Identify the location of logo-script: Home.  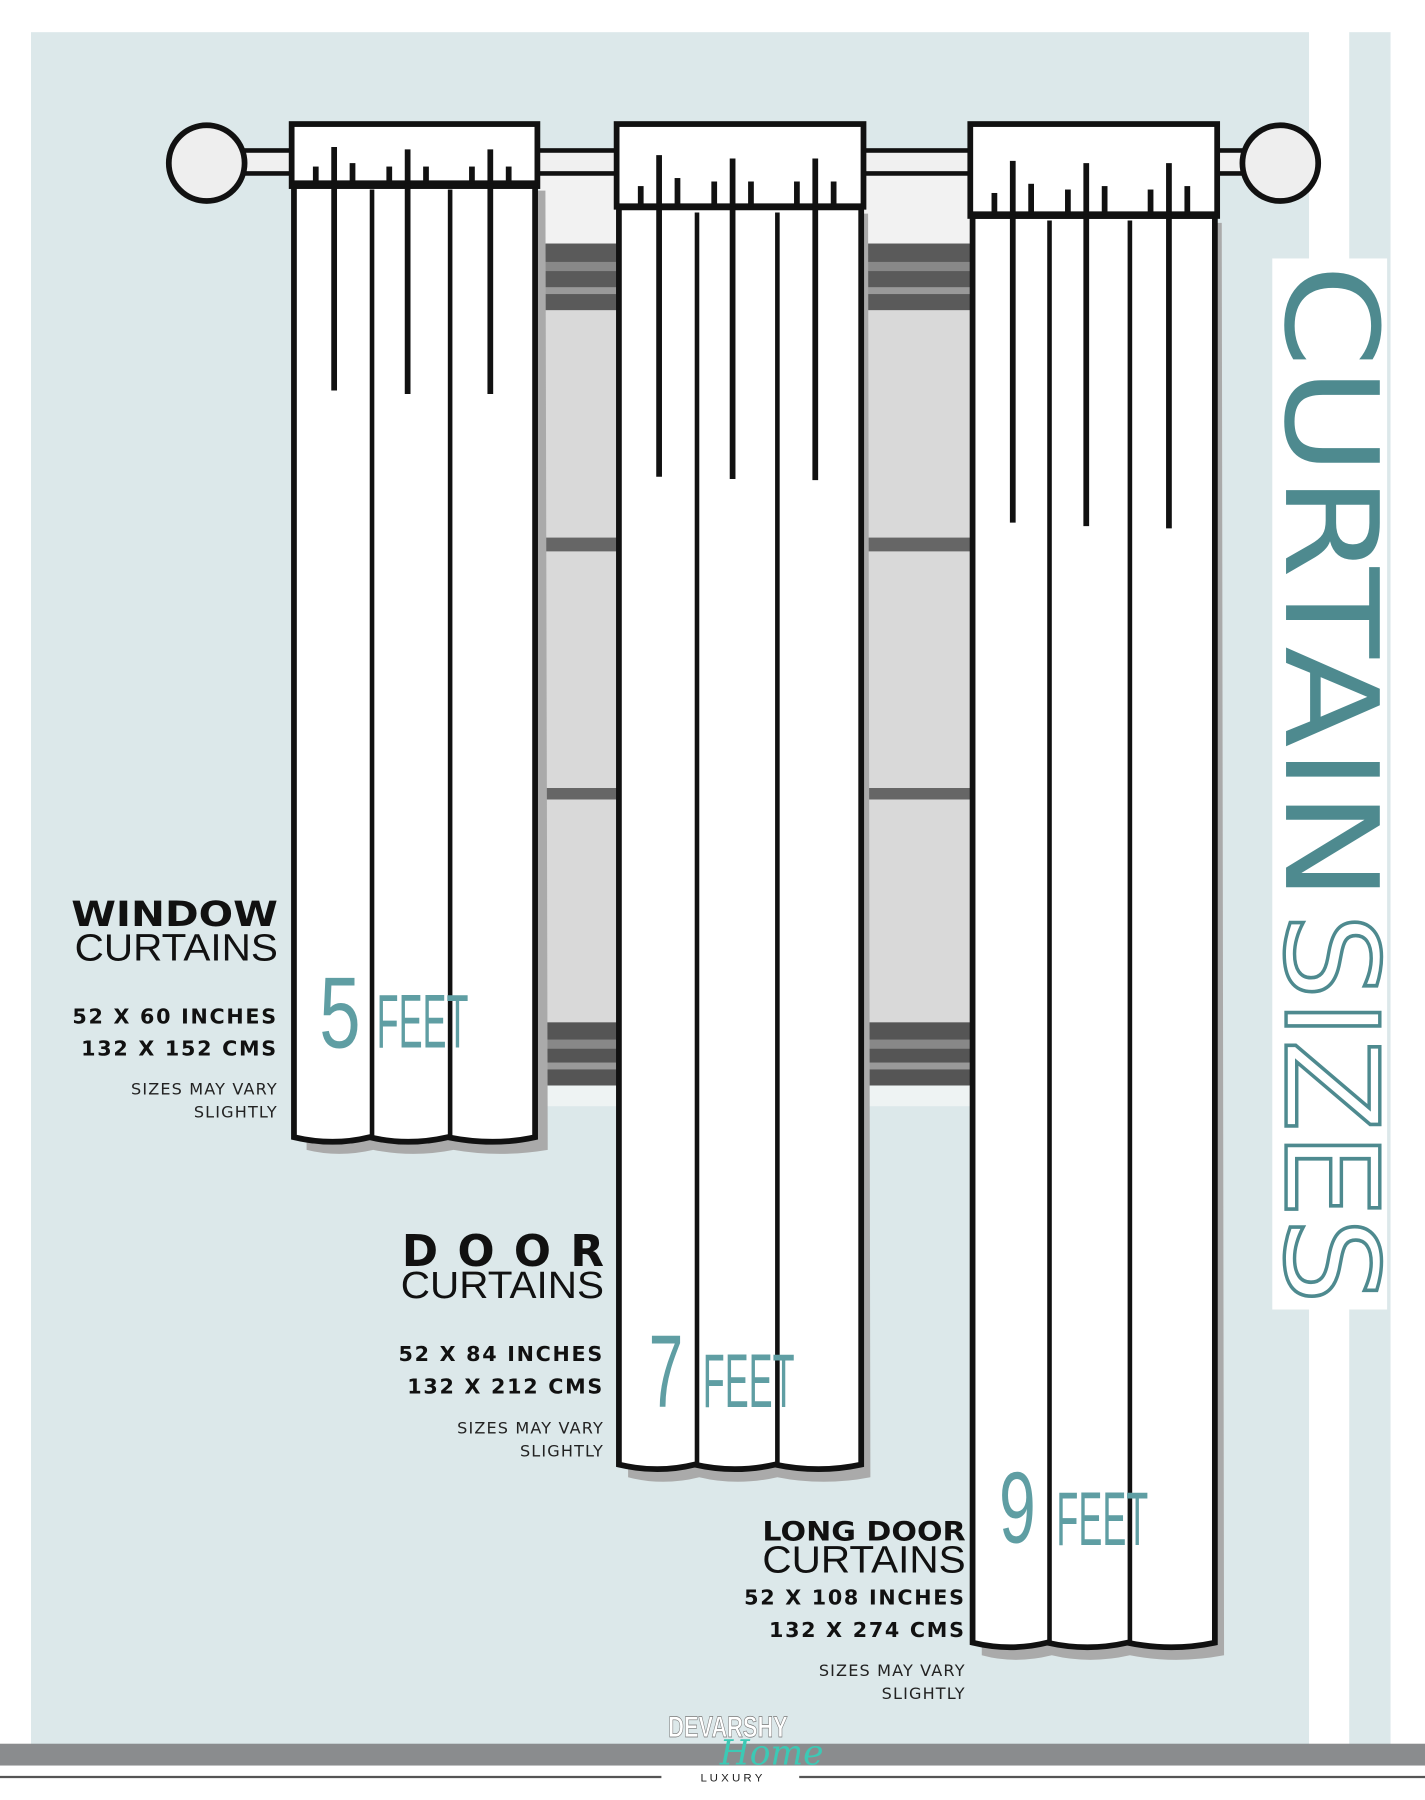
(771, 1753).